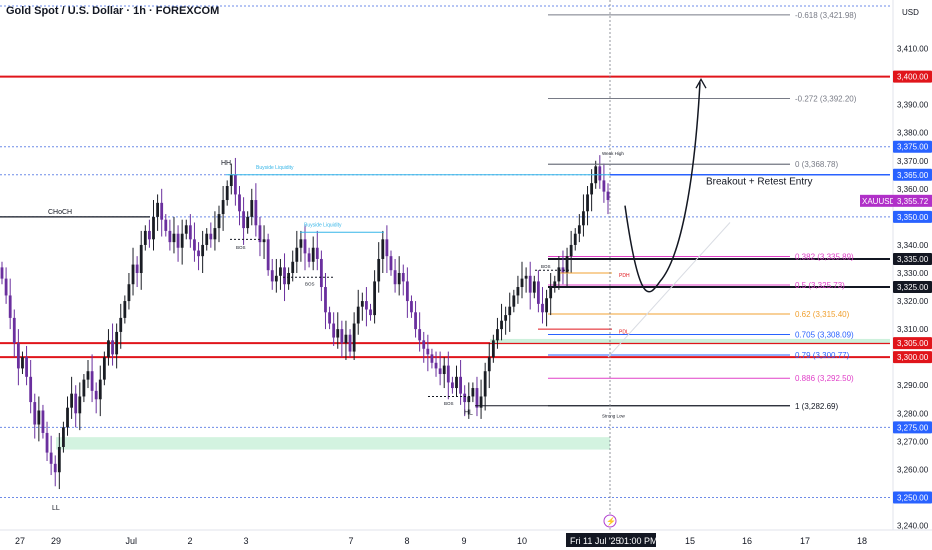 The width and height of the screenshot is (932, 550). I want to click on currency-label: USD, so click(910, 12).